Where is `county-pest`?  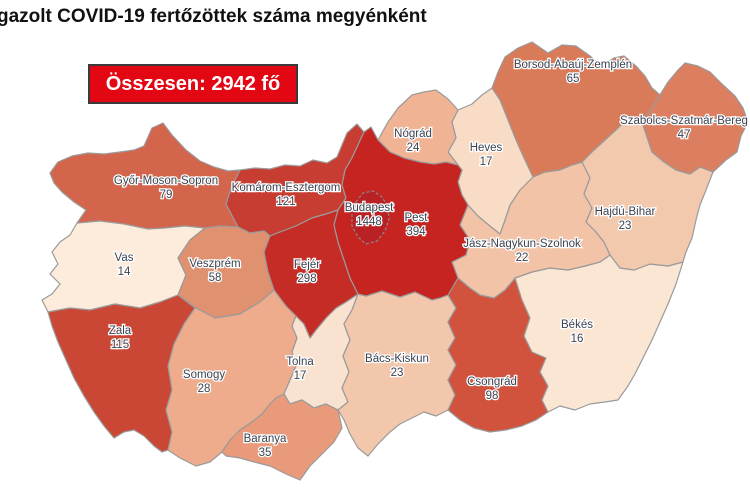
county-pest is located at coordinates (402, 213).